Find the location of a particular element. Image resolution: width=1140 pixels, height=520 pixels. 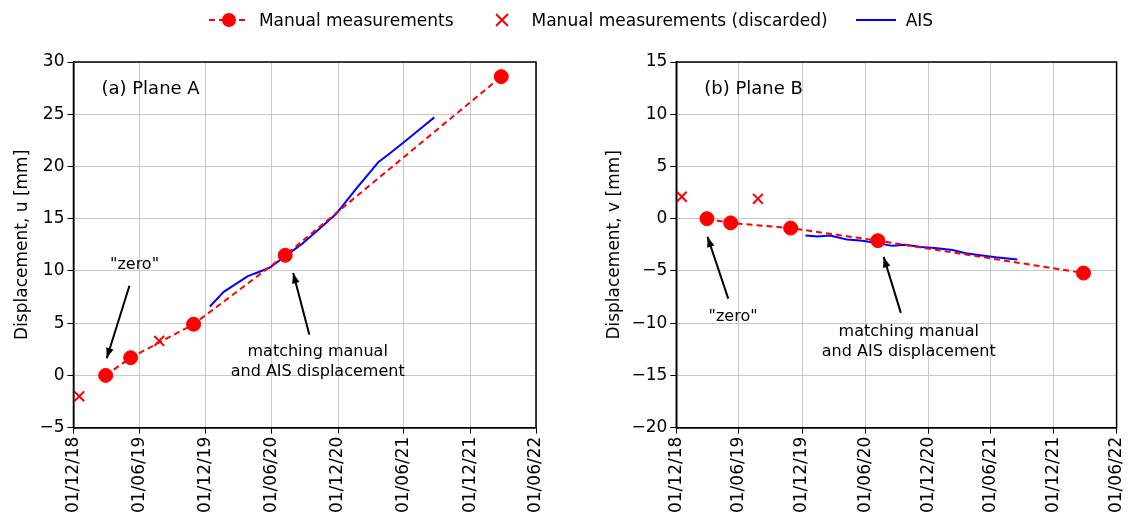

y-axis-title: Displacement, u [mm] is located at coordinates (20, 244).